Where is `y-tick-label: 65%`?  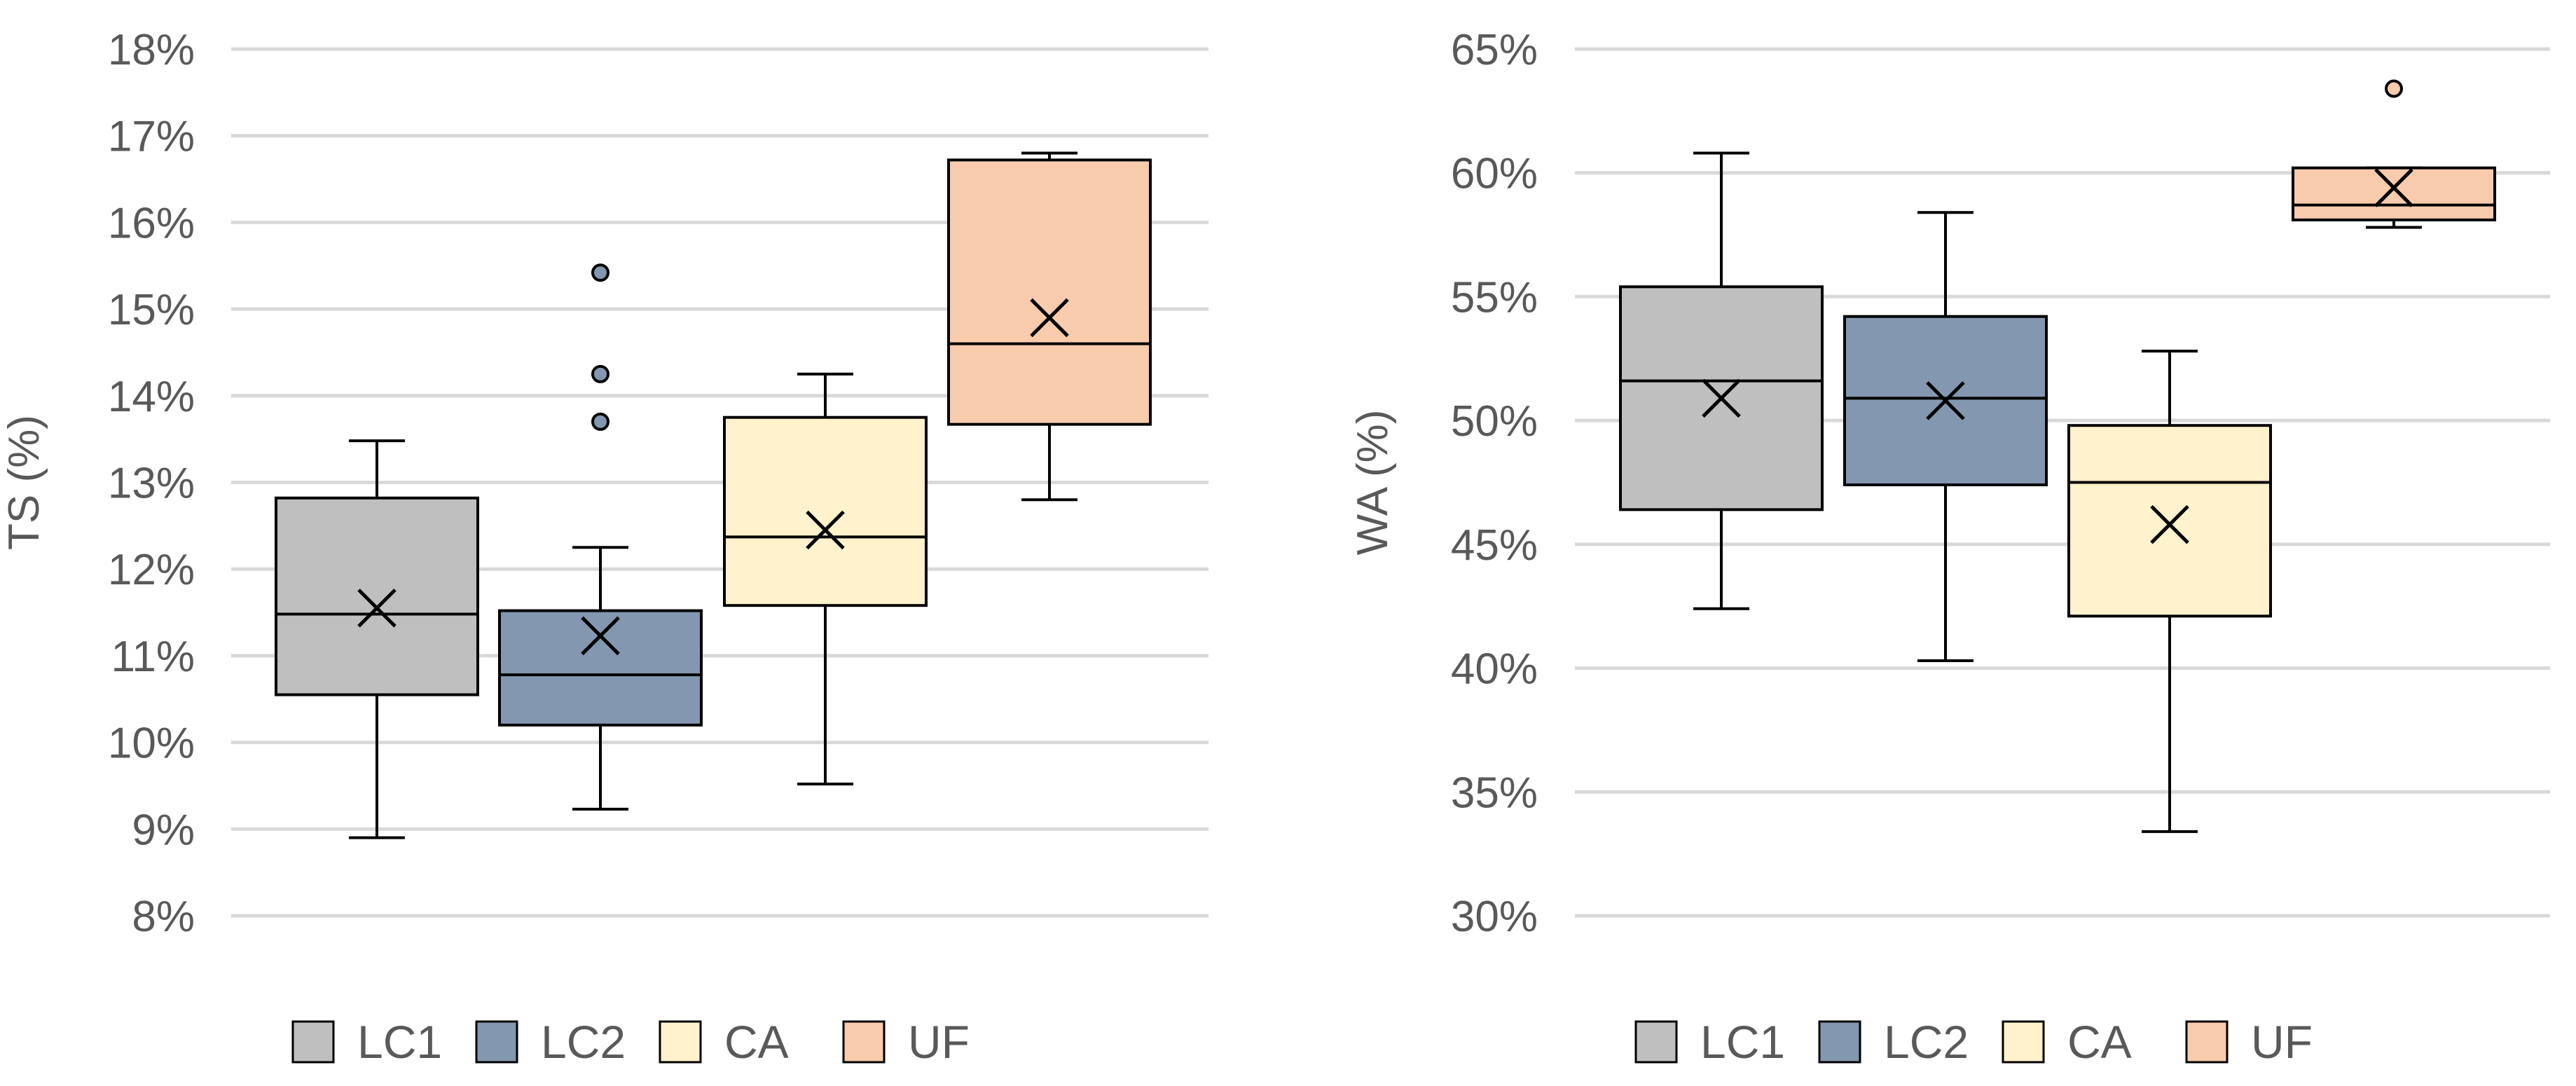
y-tick-label: 65% is located at coordinates (1494, 50).